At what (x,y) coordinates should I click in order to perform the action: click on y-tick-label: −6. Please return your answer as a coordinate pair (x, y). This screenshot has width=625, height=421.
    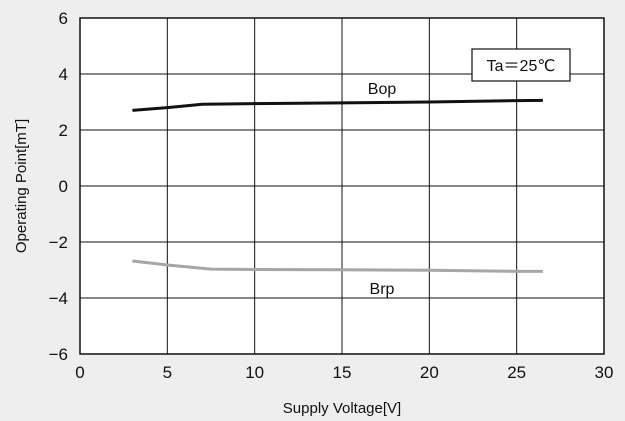
    Looking at the image, I should click on (58, 354).